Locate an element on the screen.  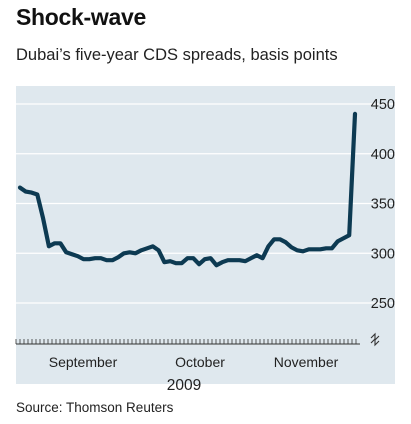
chart-title: Shock-wave is located at coordinates (81, 17).